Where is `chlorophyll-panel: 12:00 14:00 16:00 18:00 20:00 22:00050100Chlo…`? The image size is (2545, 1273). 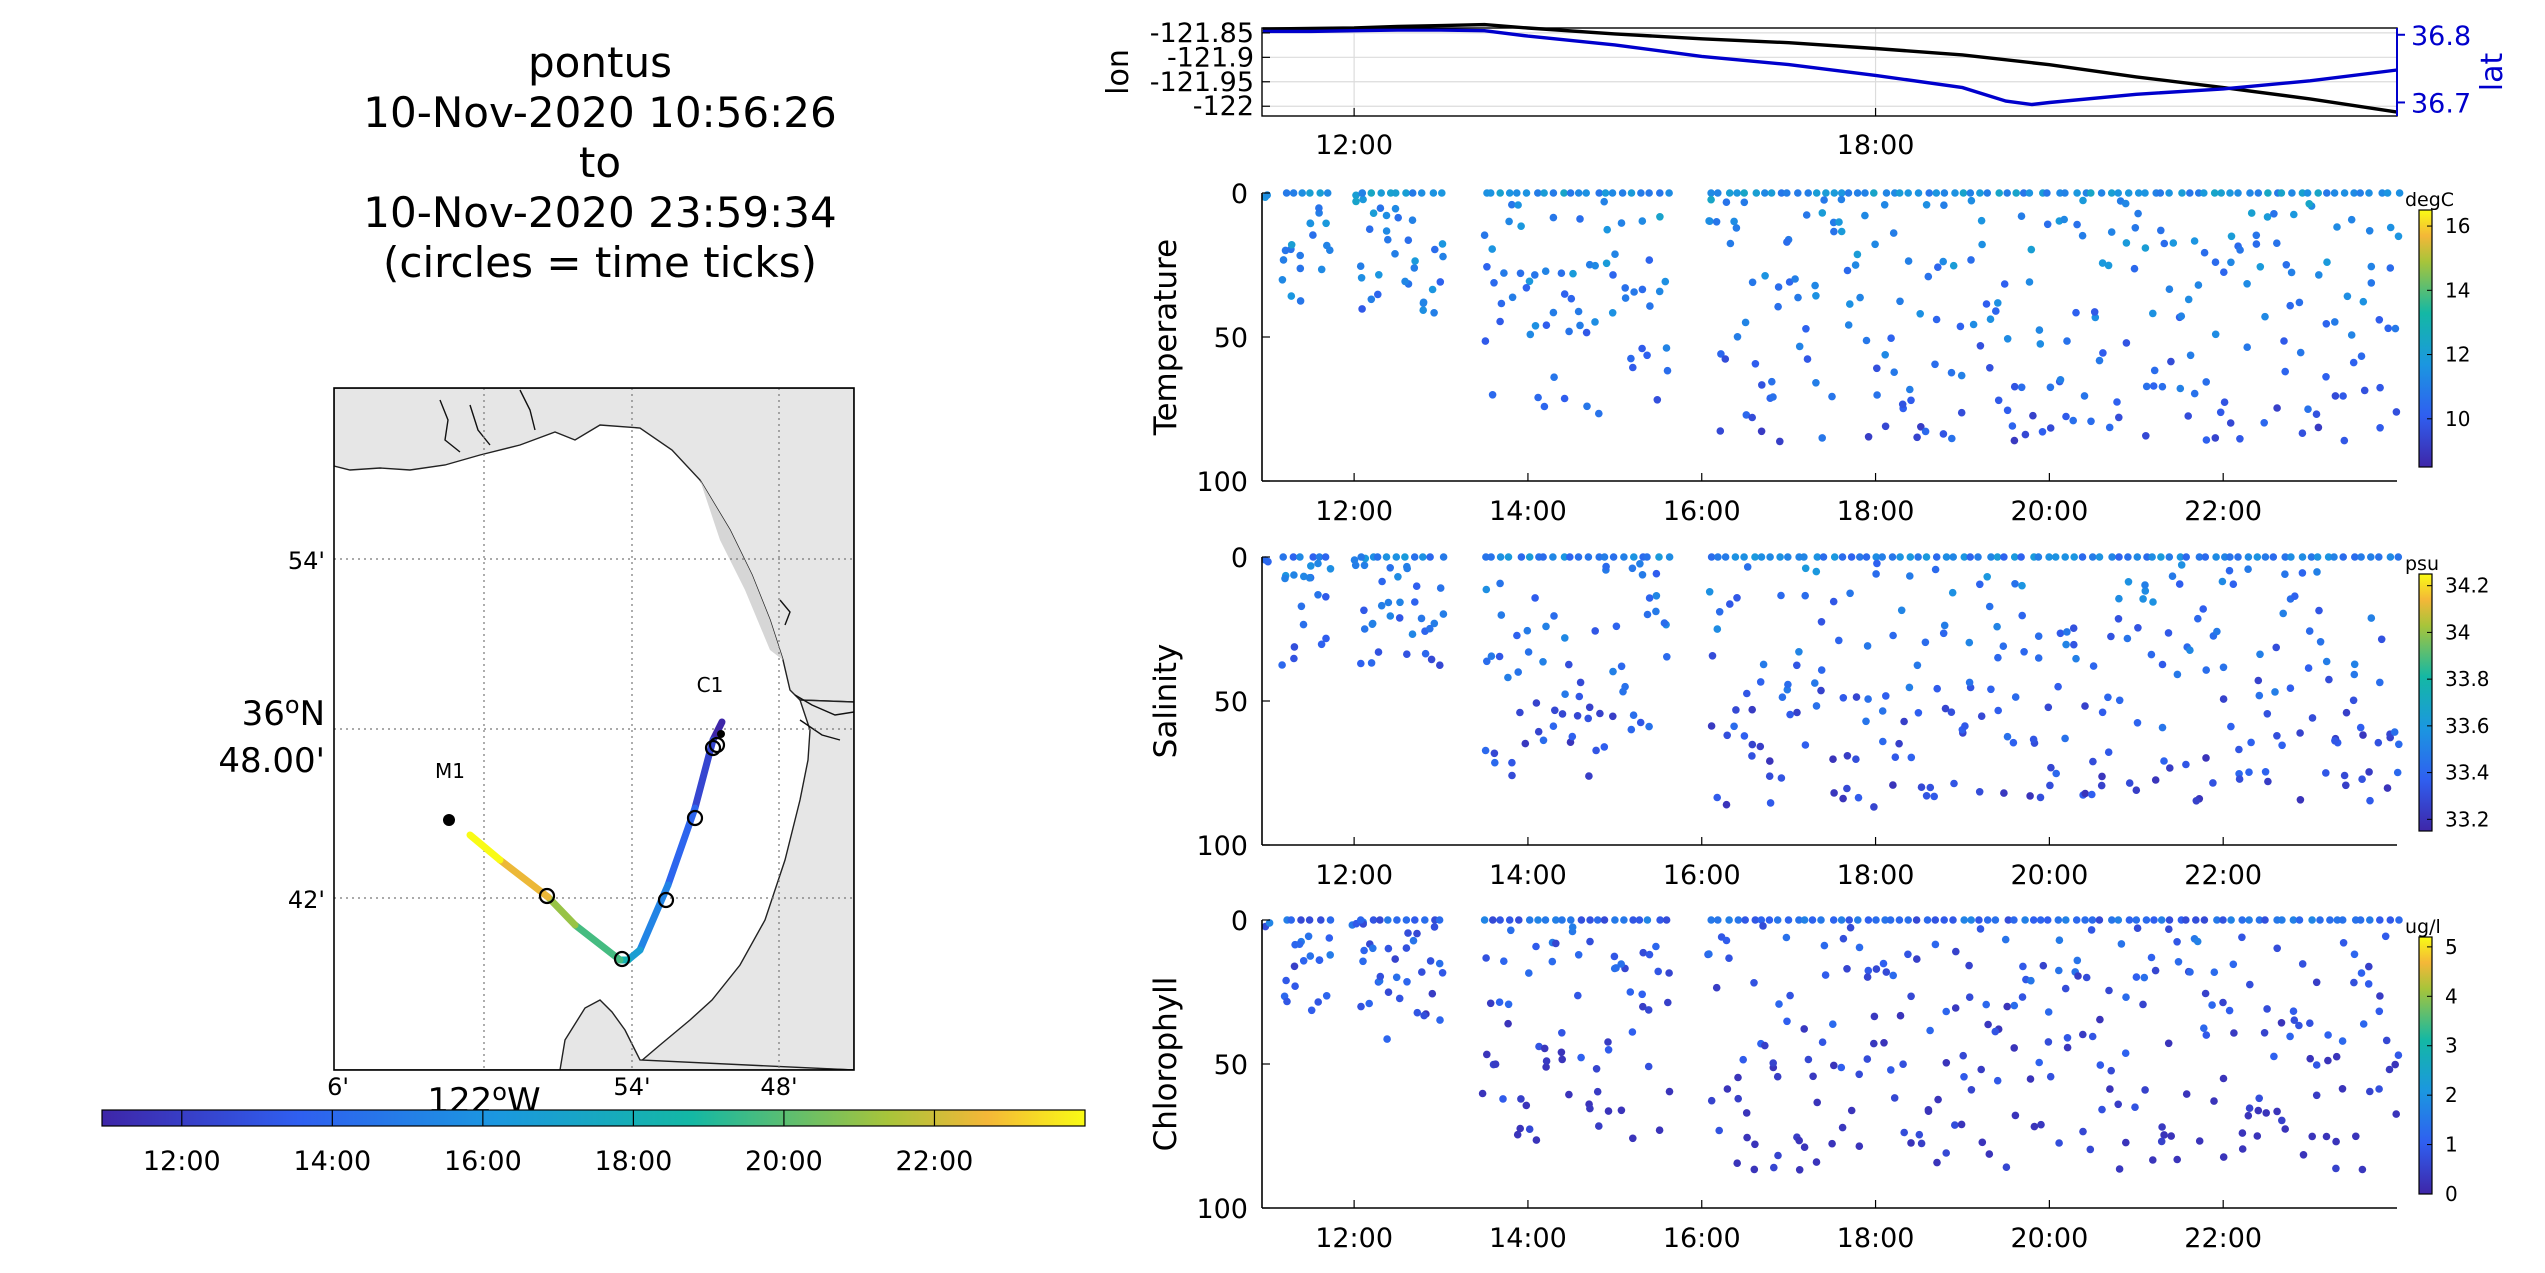 chlorophyll-panel: 12:00 14:00 16:00 18:00 20:00 22:00050100Chlo… is located at coordinates (1803, 1080).